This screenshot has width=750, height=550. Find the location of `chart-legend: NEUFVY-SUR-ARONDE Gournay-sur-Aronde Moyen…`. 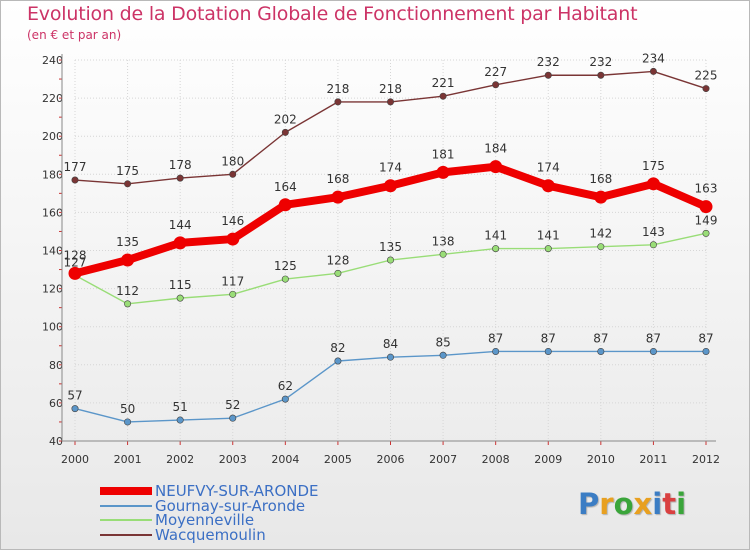

chart-legend: NEUFVY-SUR-ARONDE Gournay-sur-Aronde Moyen… is located at coordinates (209, 513).